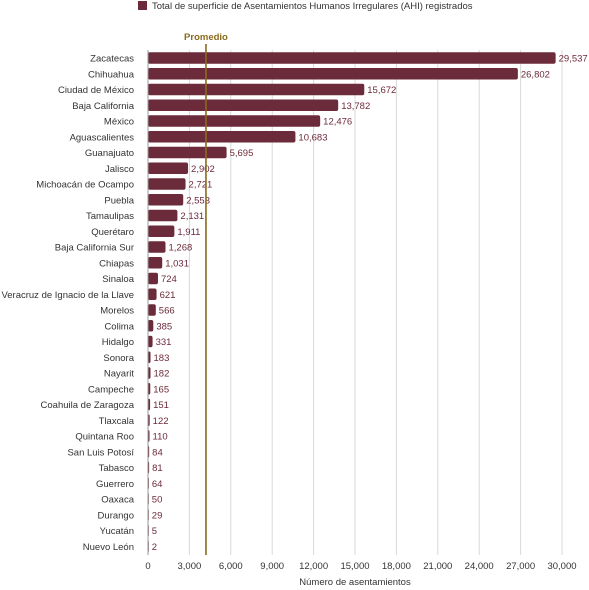 This screenshot has width=589, height=590. I want to click on value-label: 724, so click(169, 279).